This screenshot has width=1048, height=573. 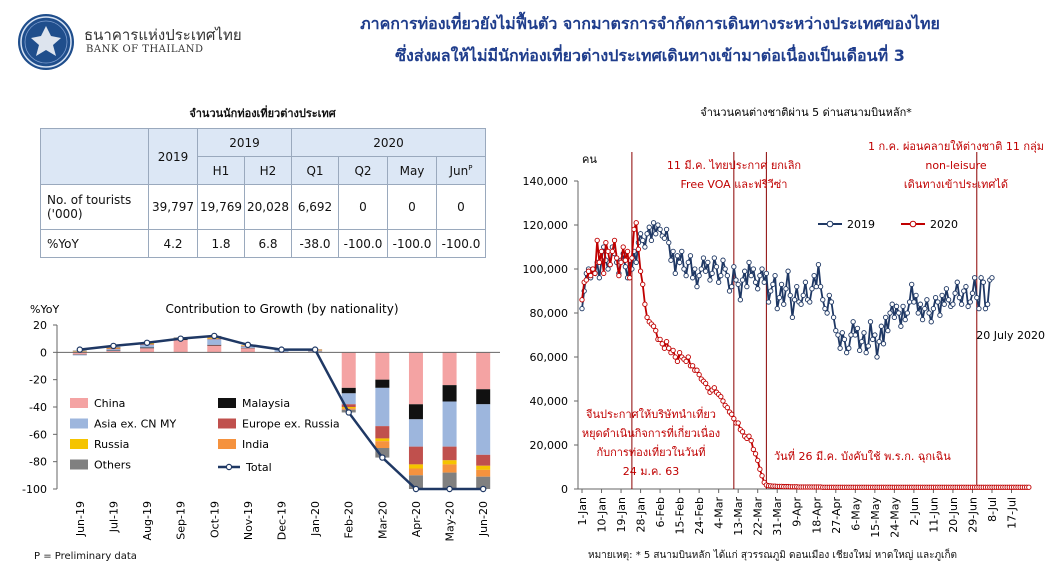 What do you see at coordinates (173, 207) in the screenshot?
I see `table-cell: 39,797` at bounding box center [173, 207].